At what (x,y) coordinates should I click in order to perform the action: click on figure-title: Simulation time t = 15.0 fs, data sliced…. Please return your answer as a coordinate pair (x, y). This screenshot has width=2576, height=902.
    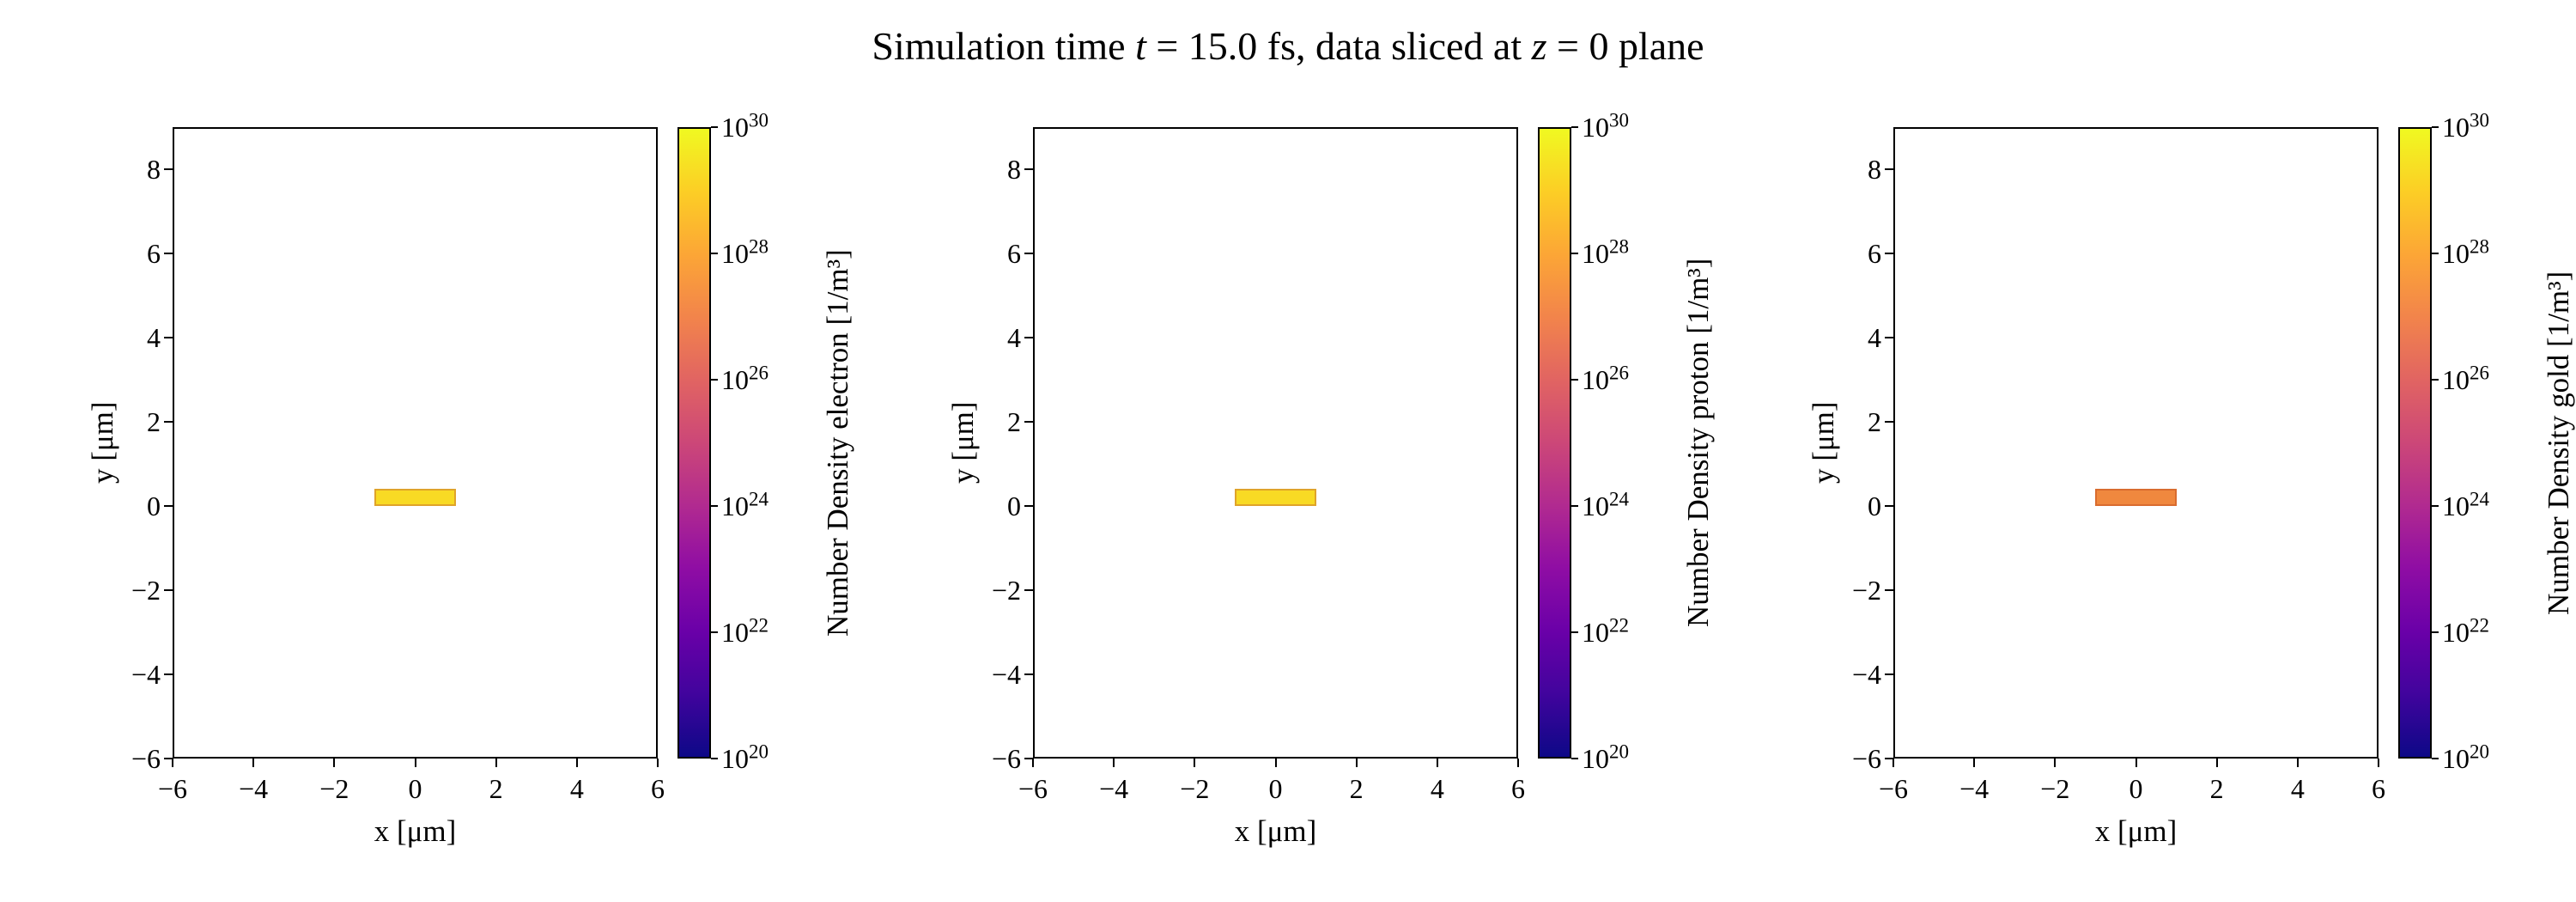
    Looking at the image, I should click on (1288, 46).